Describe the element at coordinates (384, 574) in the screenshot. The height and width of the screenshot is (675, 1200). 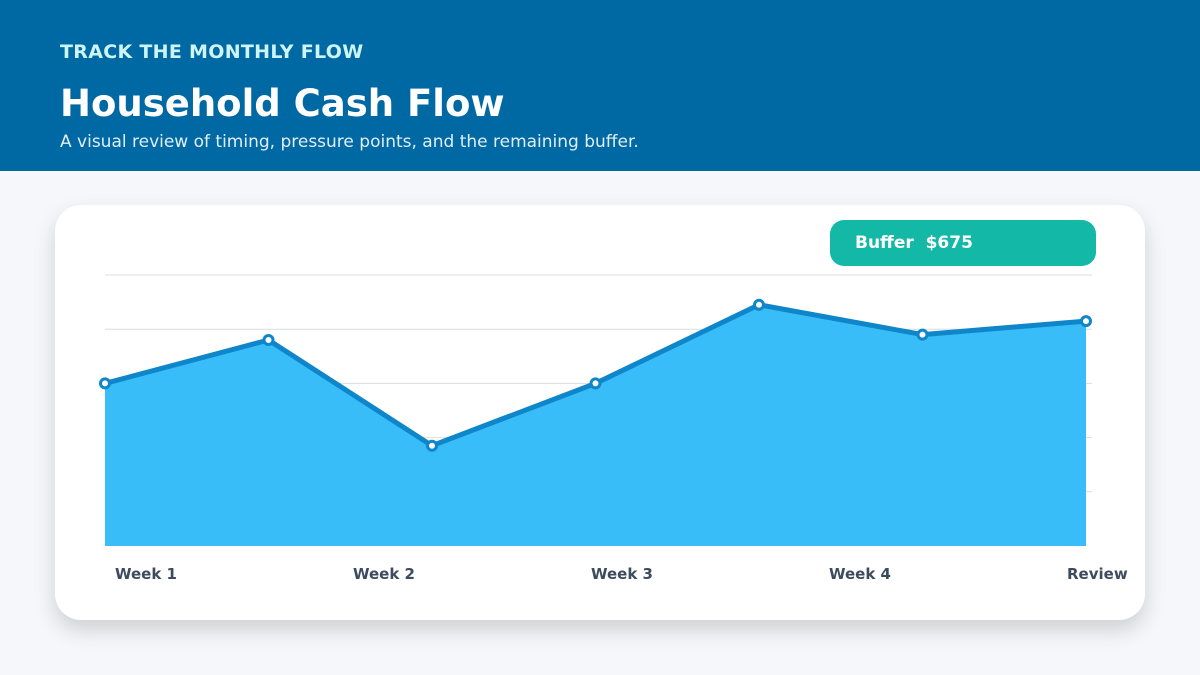
I see `x-tick-label-1: Week 2` at that location.